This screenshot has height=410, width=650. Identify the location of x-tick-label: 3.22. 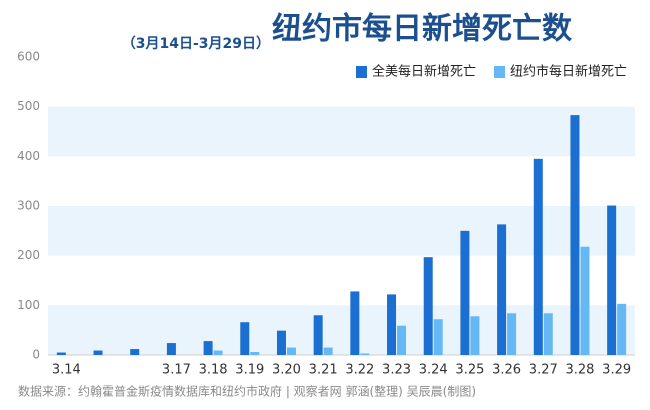
(359, 370).